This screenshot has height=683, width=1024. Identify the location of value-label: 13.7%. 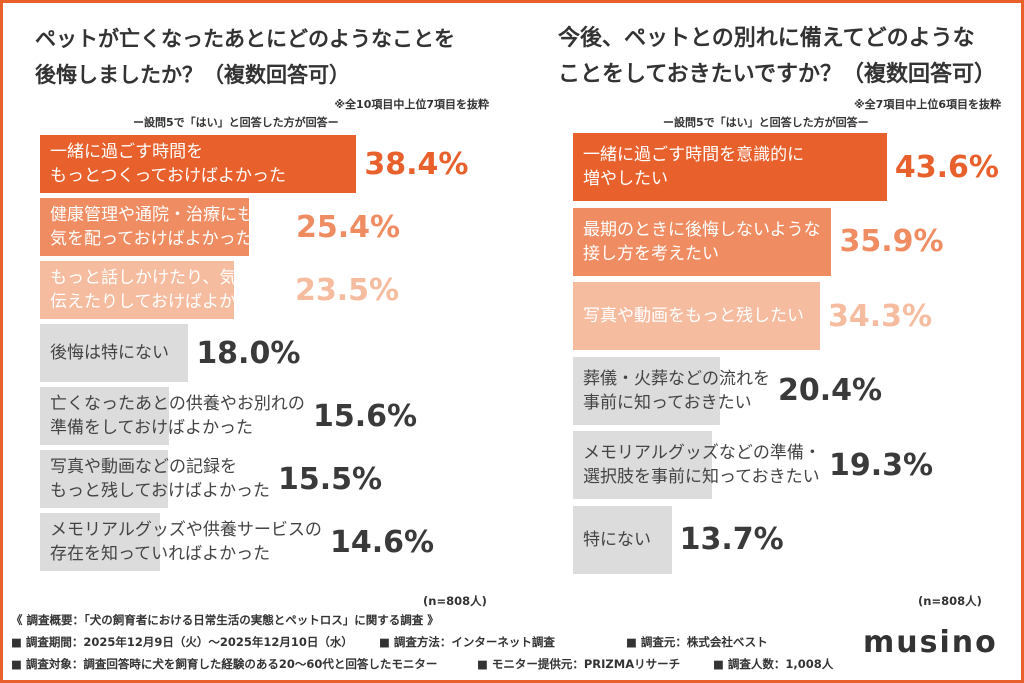
(731, 539).